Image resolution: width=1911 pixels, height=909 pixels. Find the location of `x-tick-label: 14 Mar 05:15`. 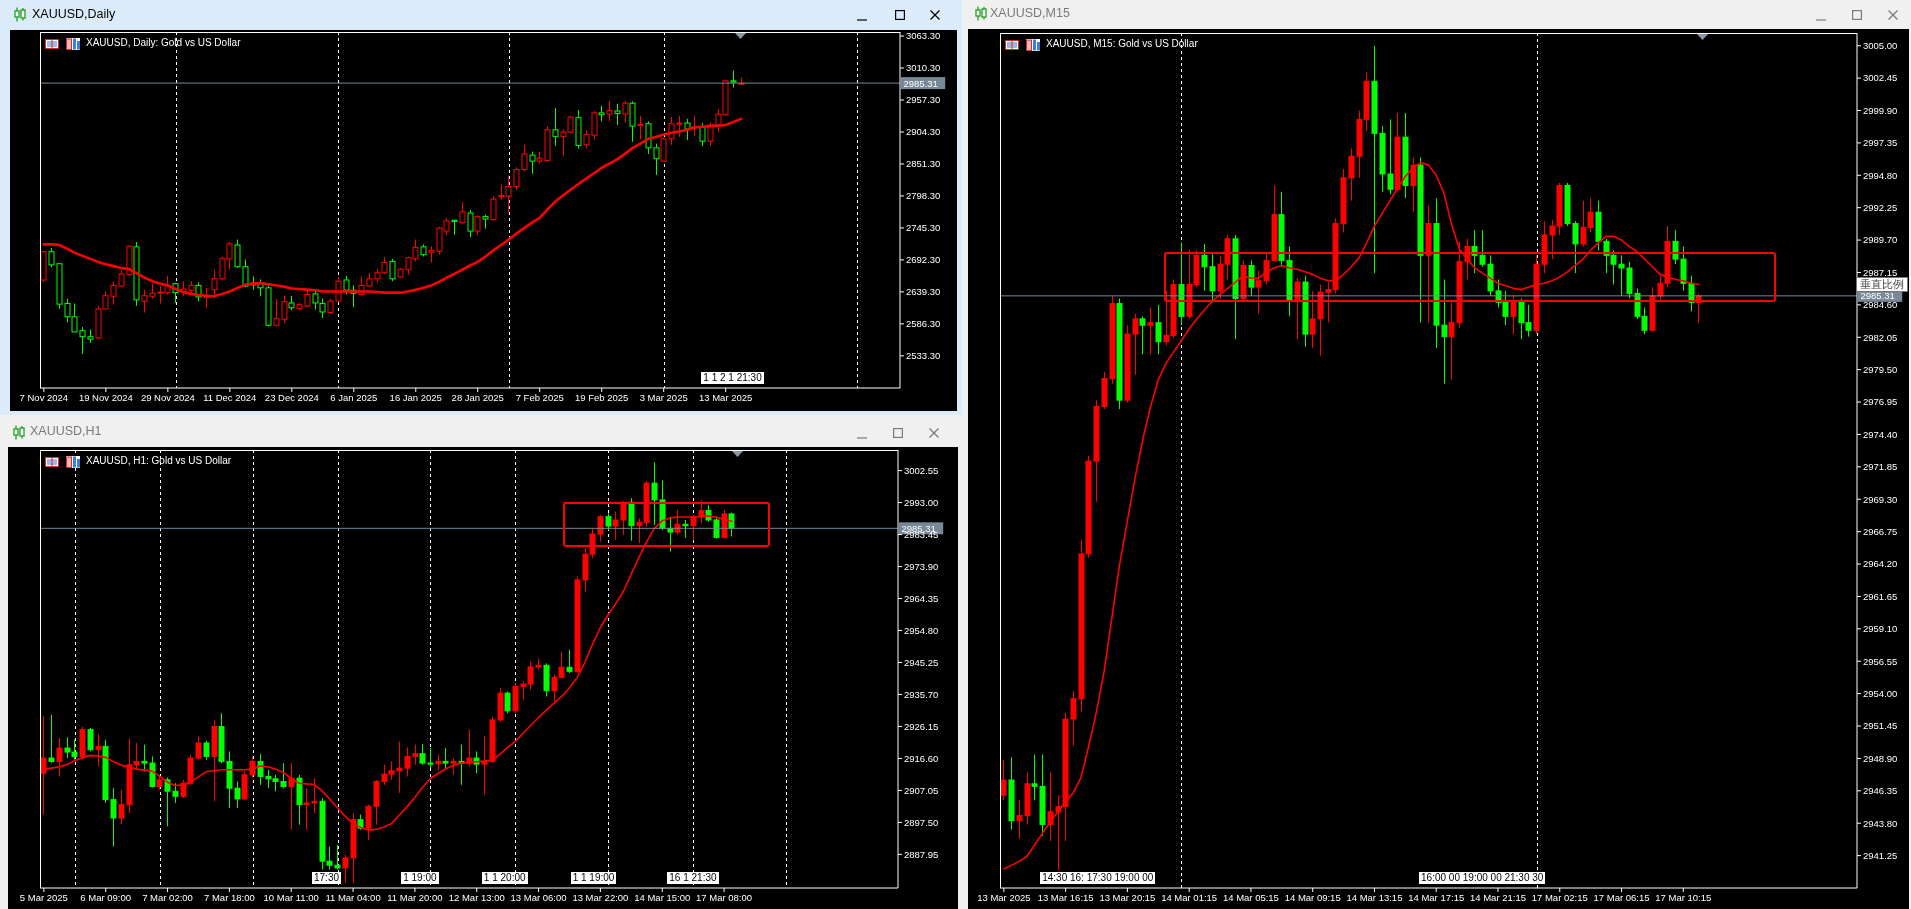

x-tick-label: 14 Mar 05:15 is located at coordinates (1250, 897).